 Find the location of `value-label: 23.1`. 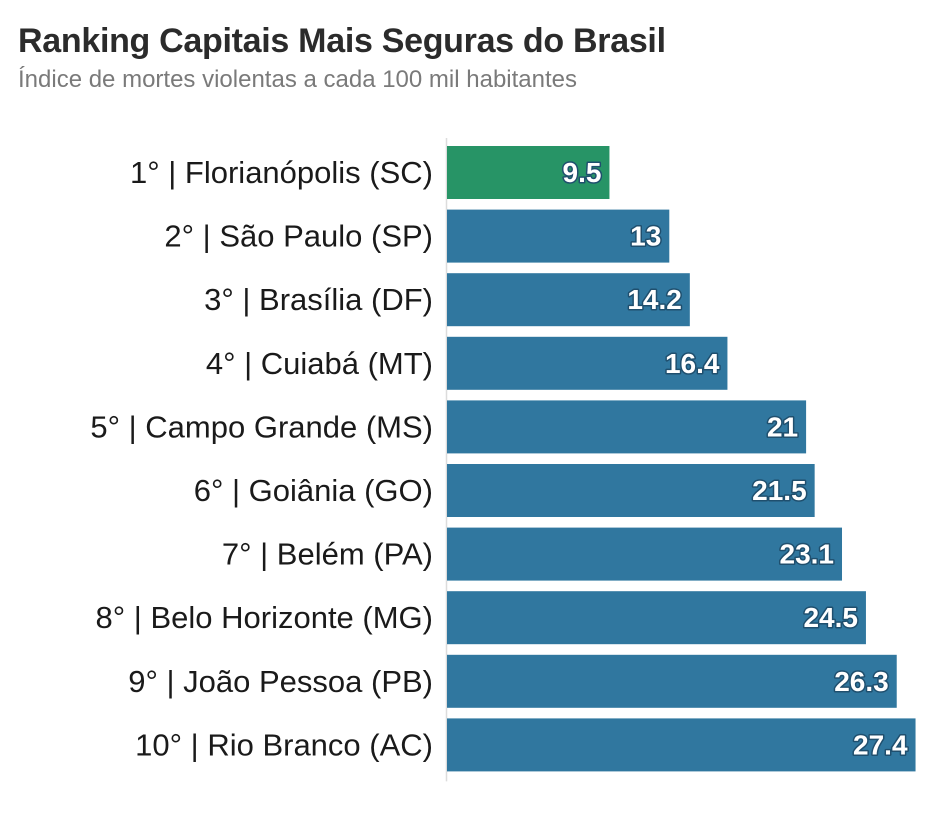

value-label: 23.1 is located at coordinates (807, 554).